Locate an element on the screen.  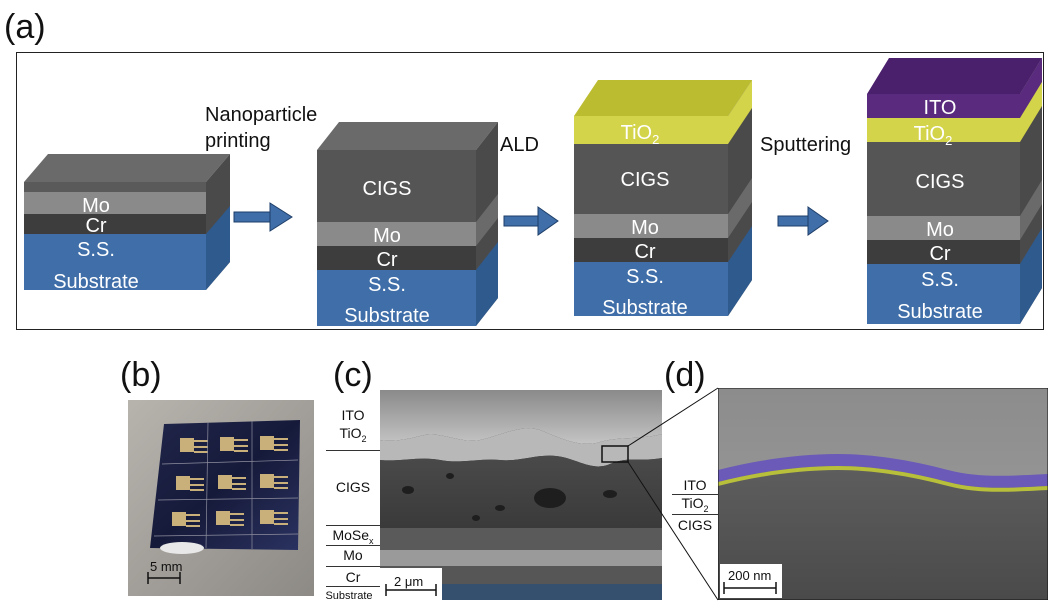
stack1-mo-label: Mo is located at coordinates (96, 206).